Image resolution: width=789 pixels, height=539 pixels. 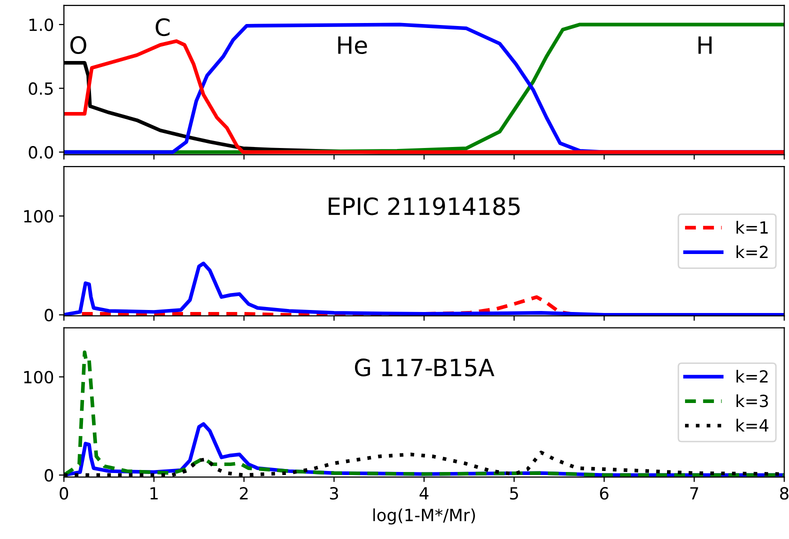 What do you see at coordinates (424, 493) in the screenshot?
I see `x-tick-label: 4` at bounding box center [424, 493].